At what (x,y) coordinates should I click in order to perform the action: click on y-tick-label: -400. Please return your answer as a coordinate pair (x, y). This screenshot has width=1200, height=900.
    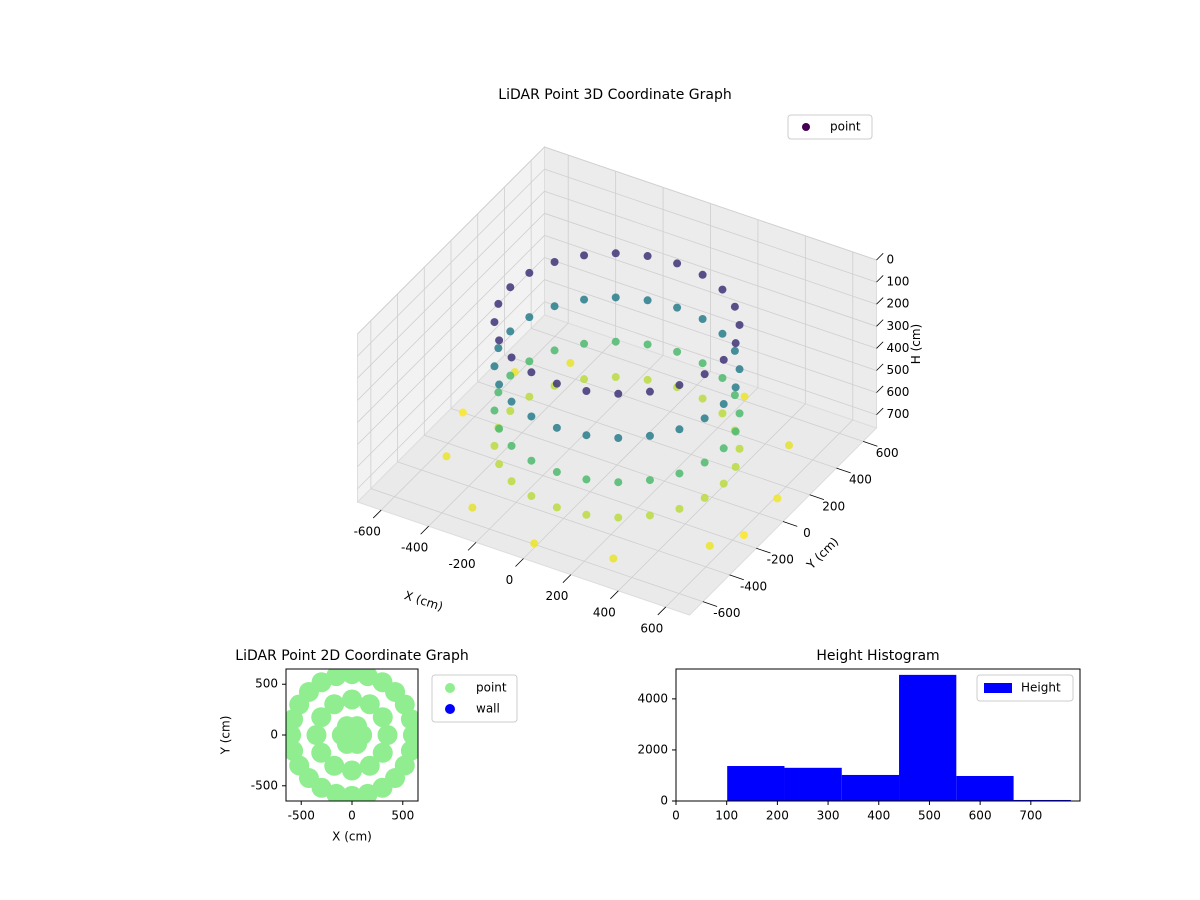
    Looking at the image, I should click on (753, 586).